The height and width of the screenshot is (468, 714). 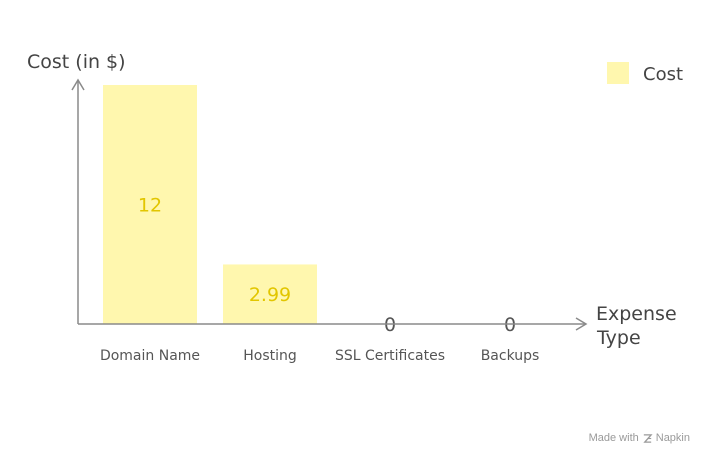 I want to click on napkin-logo-icon, so click(x=648, y=438).